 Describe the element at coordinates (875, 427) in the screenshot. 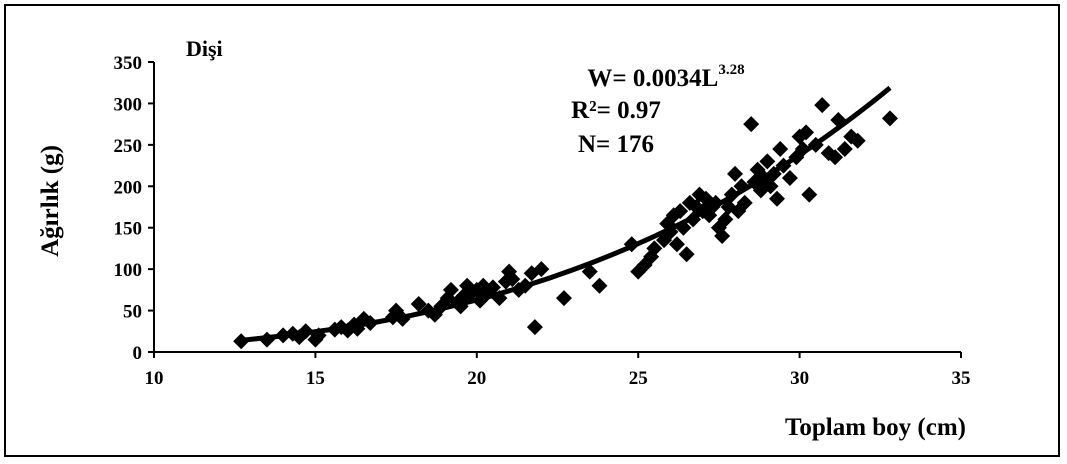

I see `x-axis-title: Toplam boy (cm)` at that location.